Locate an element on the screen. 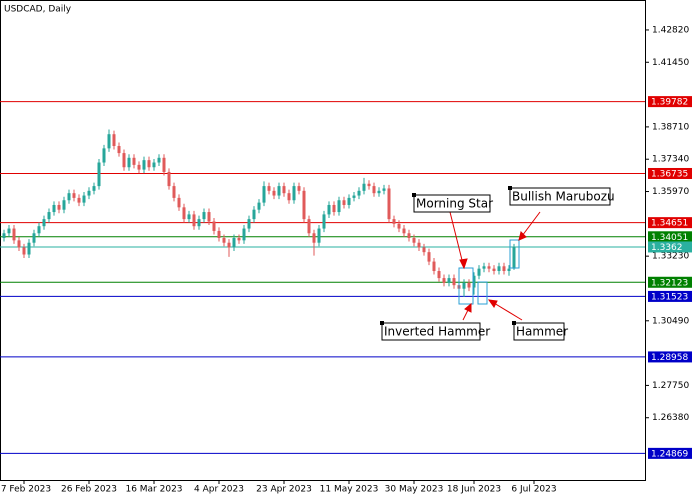  level-label: 1.31523 is located at coordinates (669, 297).